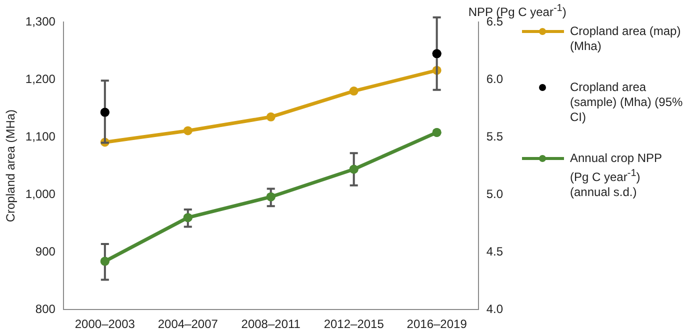  What do you see at coordinates (495, 79) in the screenshot?
I see `y2-tick-label: 6.0` at bounding box center [495, 79].